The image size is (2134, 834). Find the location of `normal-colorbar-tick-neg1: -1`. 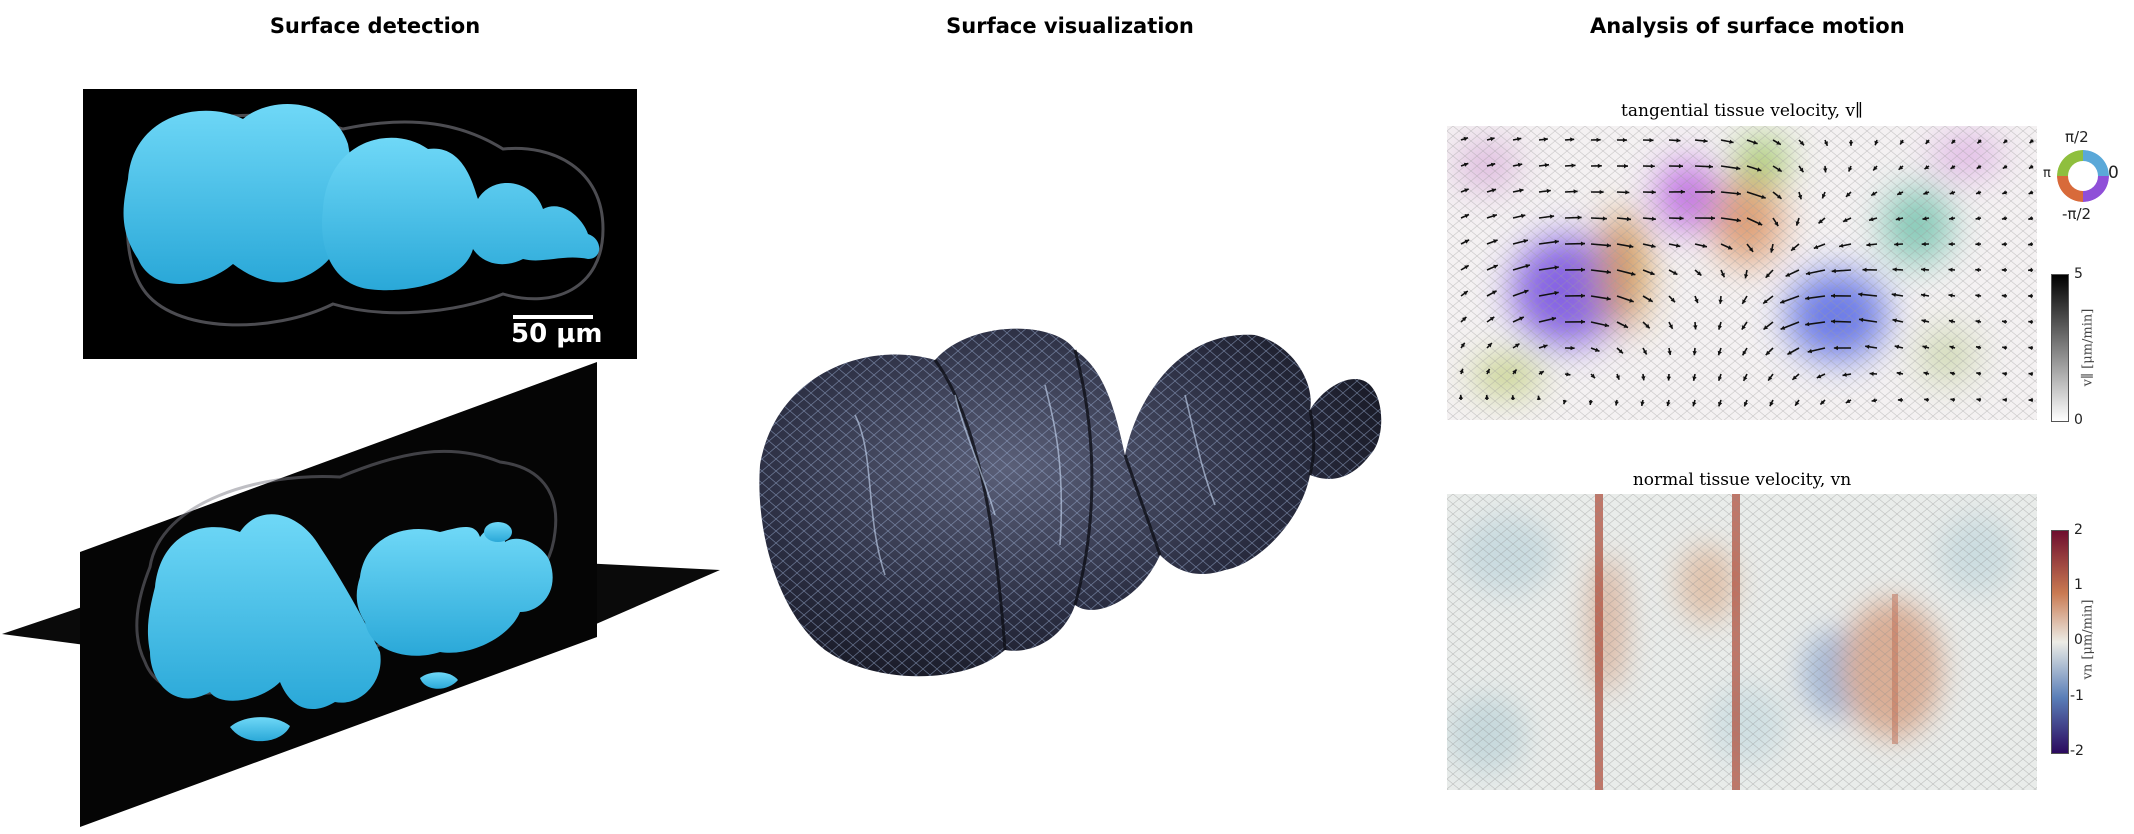

normal-colorbar-tick-neg1: -1 is located at coordinates (2077, 696).